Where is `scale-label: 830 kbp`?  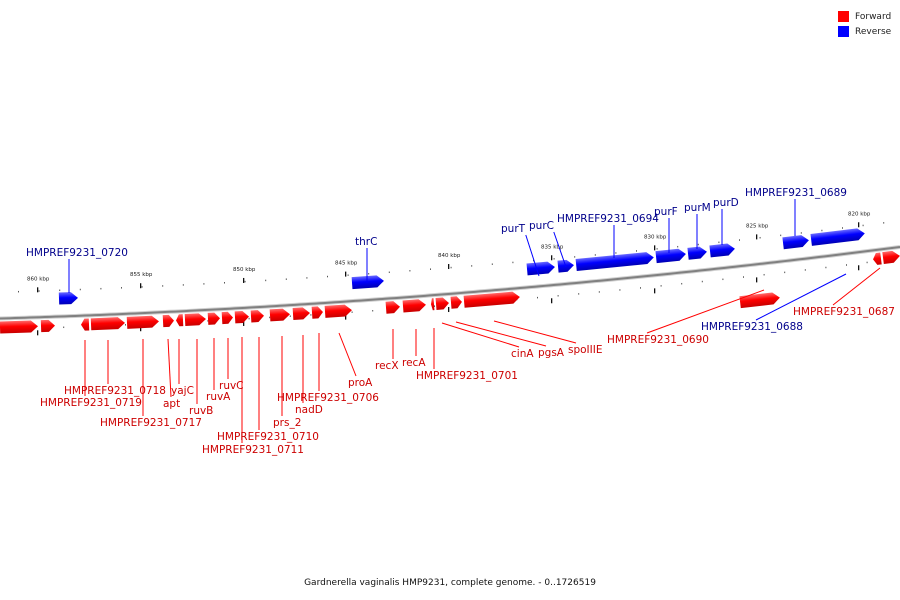 scale-label: 830 kbp is located at coordinates (655, 237).